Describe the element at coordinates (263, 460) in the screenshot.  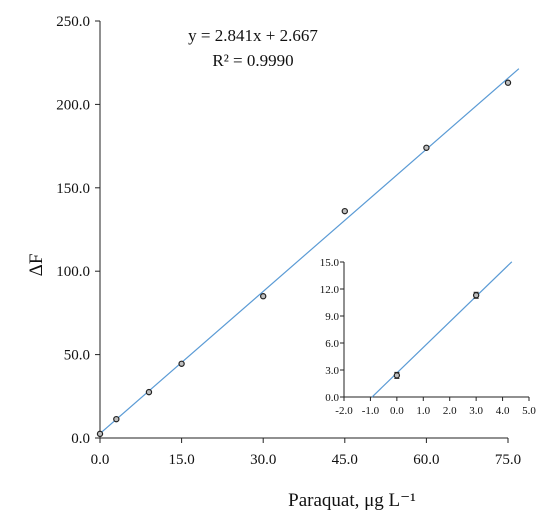
I see `main-x-tick-label: 30.0` at that location.